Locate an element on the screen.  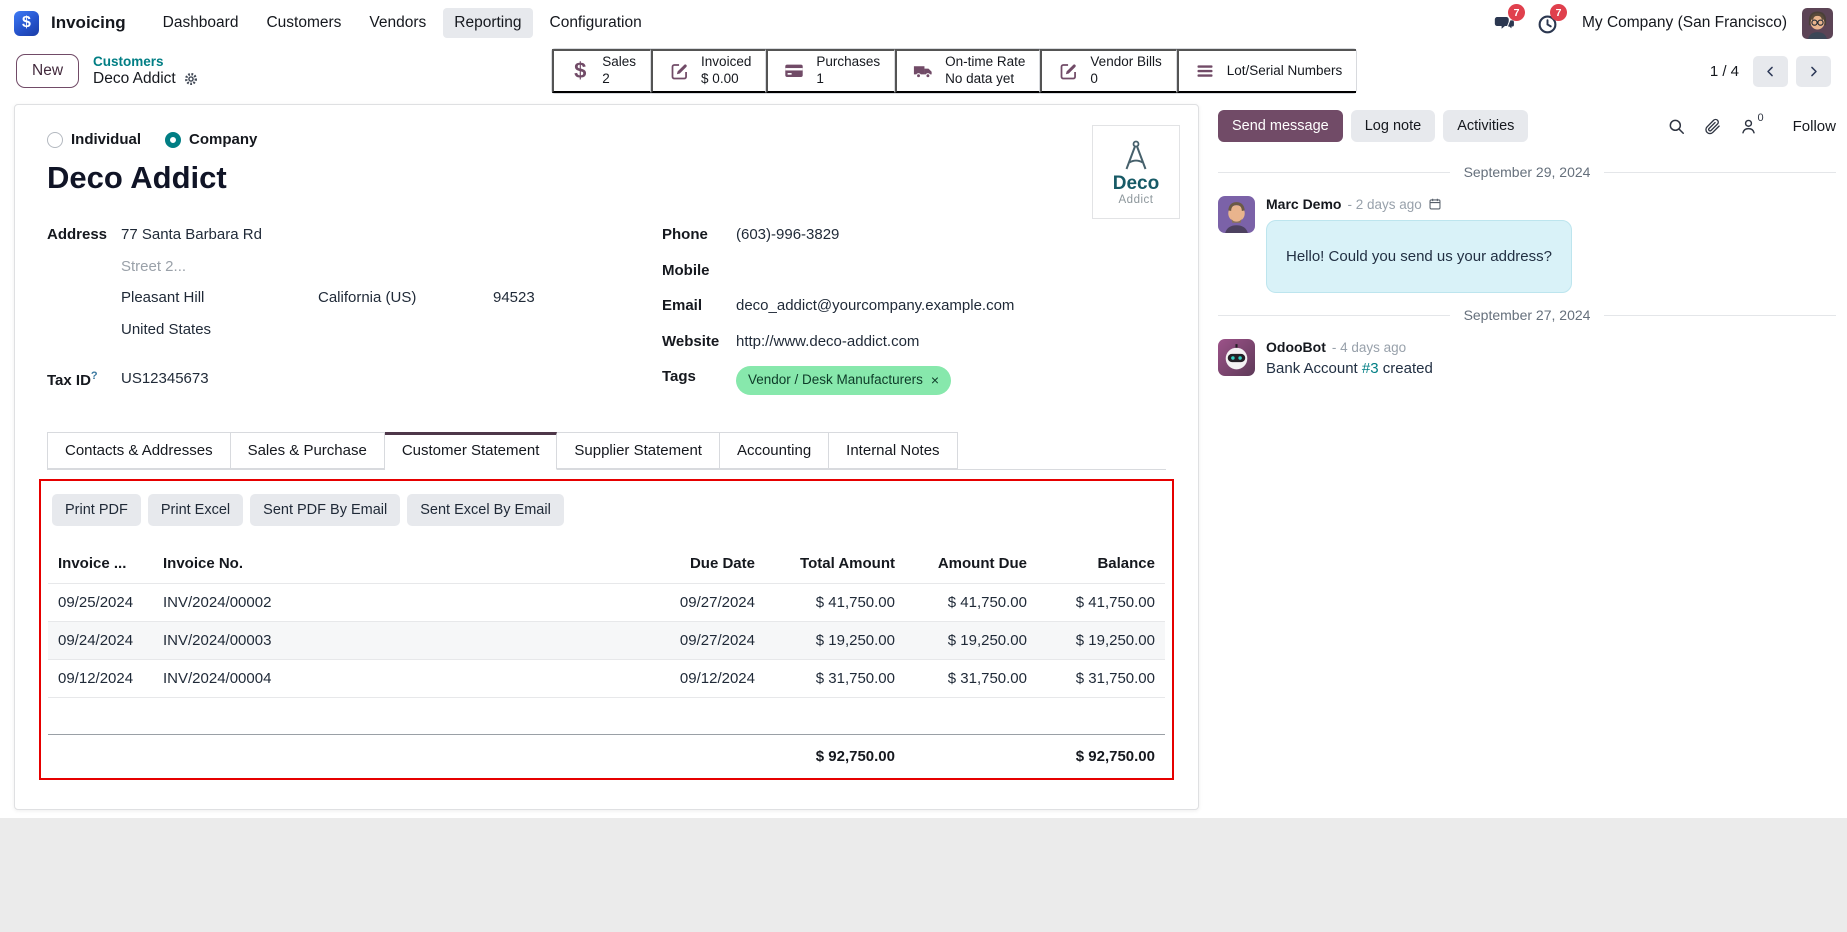
stat-button-purchases: Purchases 1 is located at coordinates (831, 71).